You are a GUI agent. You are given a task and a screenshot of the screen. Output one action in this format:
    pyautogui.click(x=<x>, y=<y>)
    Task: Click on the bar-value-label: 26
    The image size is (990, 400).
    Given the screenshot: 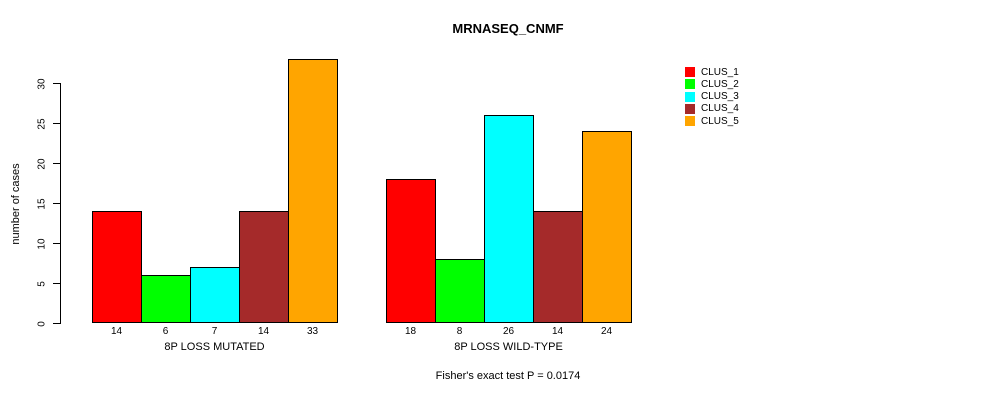 What is the action you would take?
    pyautogui.click(x=508, y=331)
    